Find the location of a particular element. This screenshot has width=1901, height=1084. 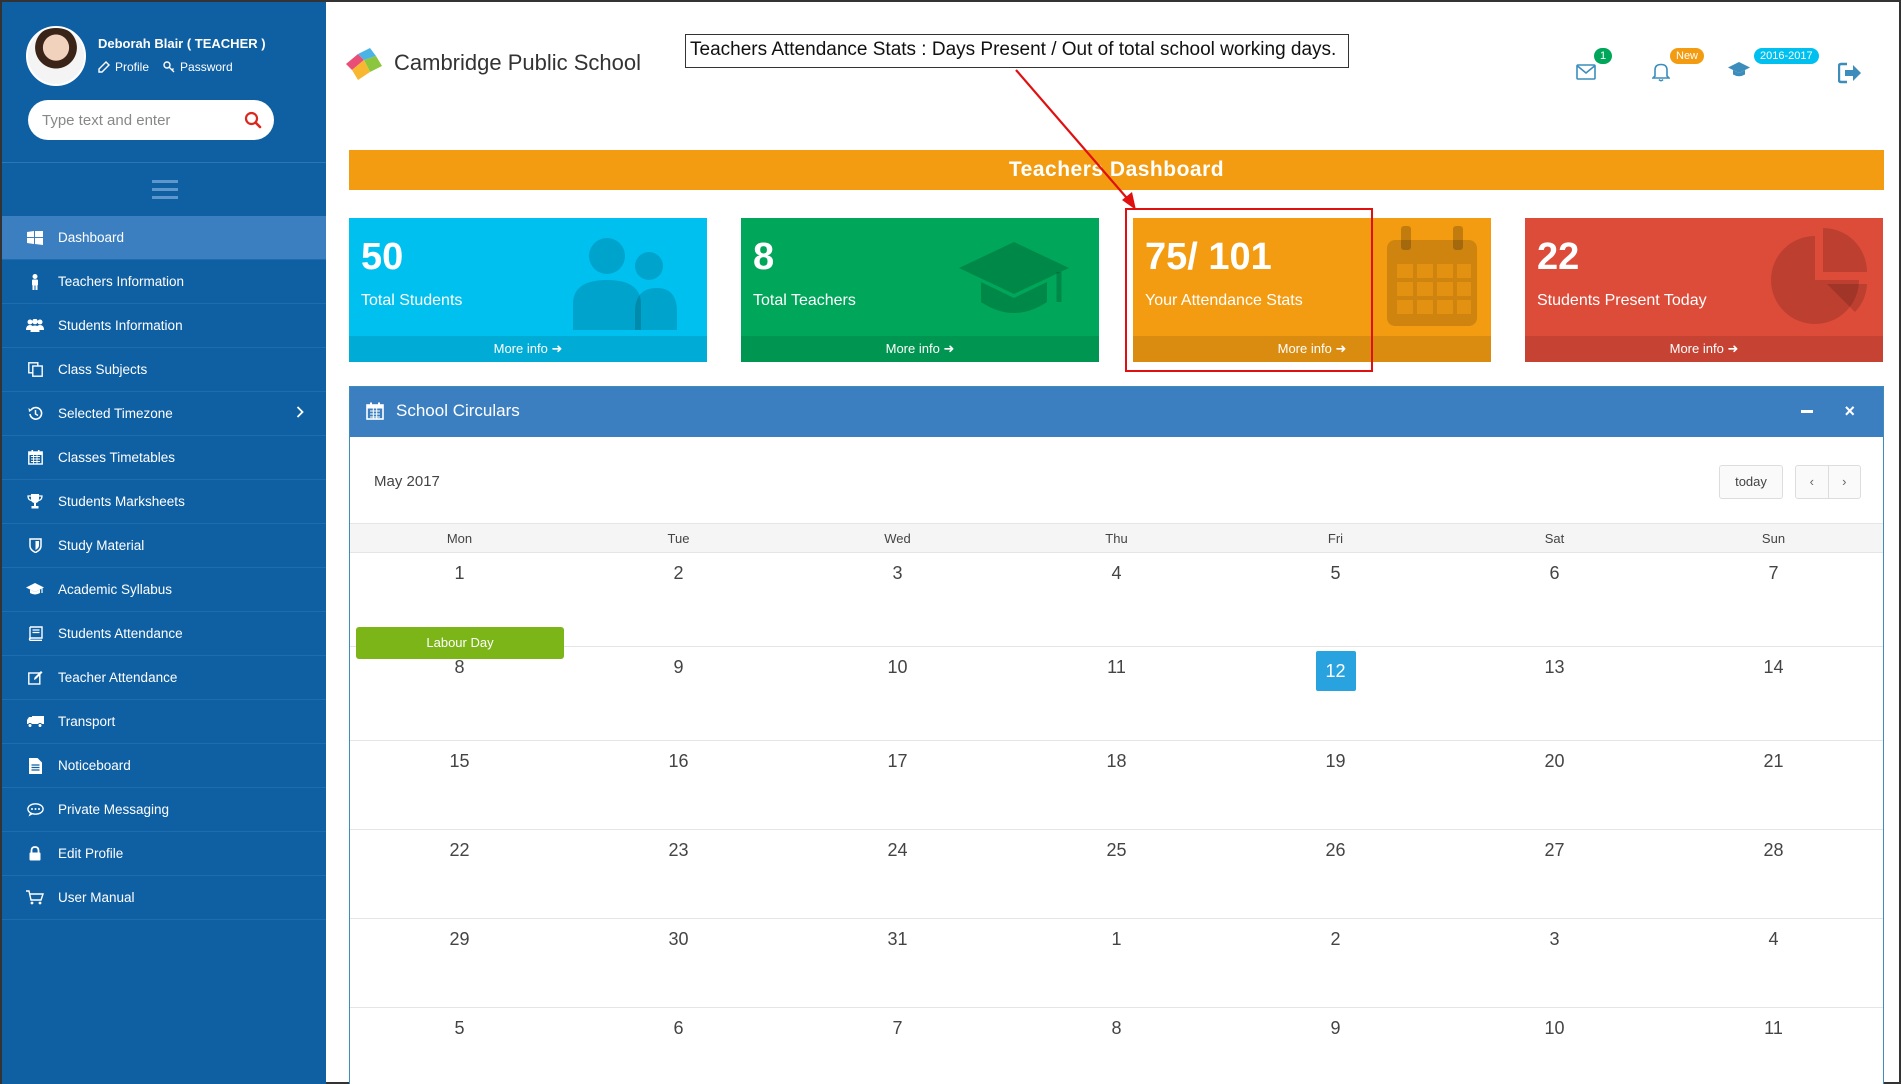

bell-icon is located at coordinates (1661, 72).